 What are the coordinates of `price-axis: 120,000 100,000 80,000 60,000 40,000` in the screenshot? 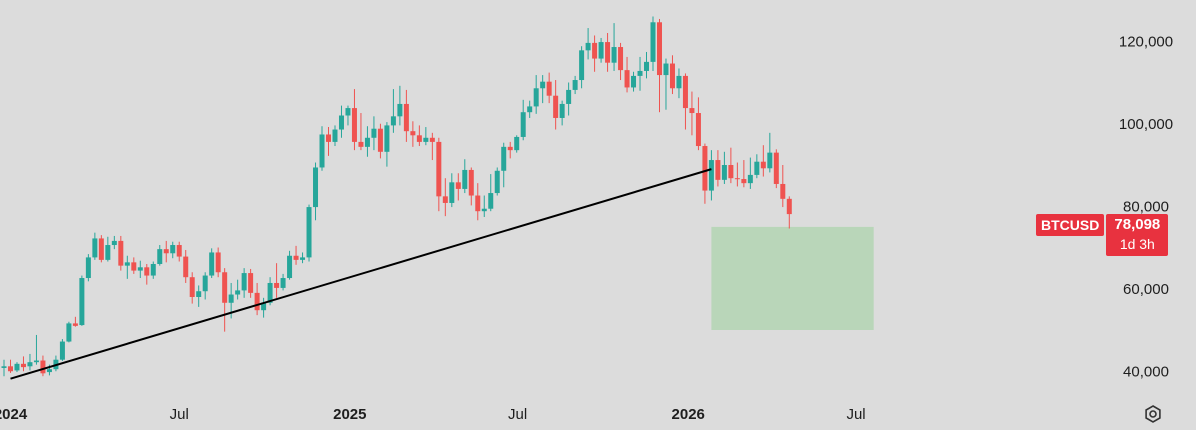 It's located at (1146, 206).